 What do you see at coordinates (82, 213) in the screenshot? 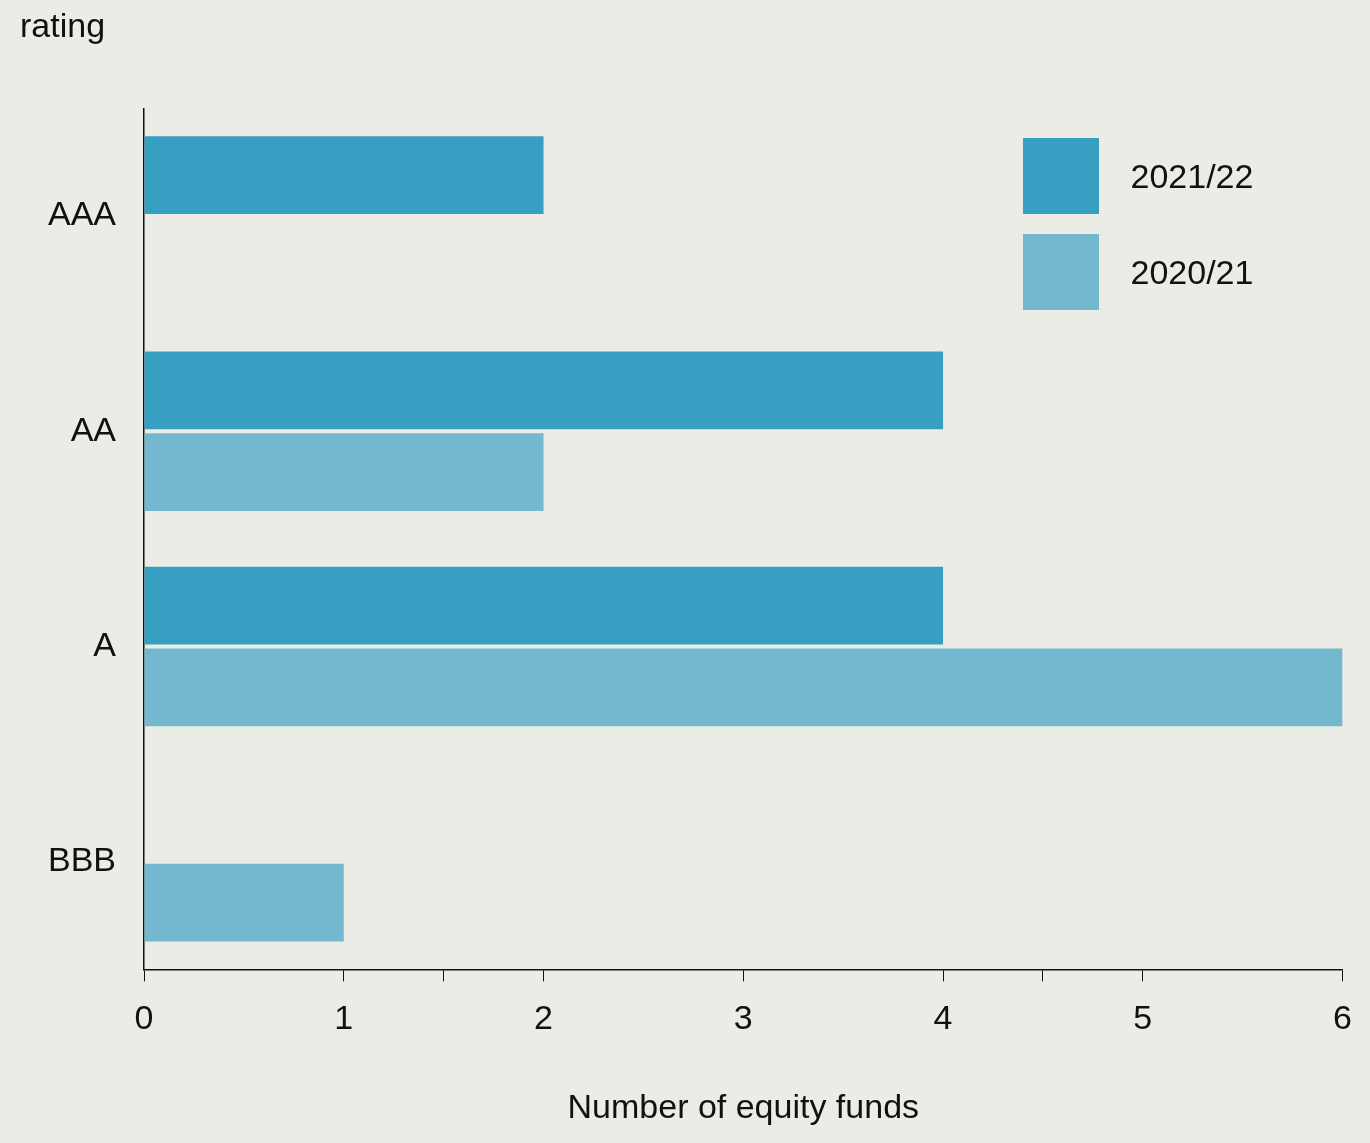
I see `y-tick-label: AAA` at bounding box center [82, 213].